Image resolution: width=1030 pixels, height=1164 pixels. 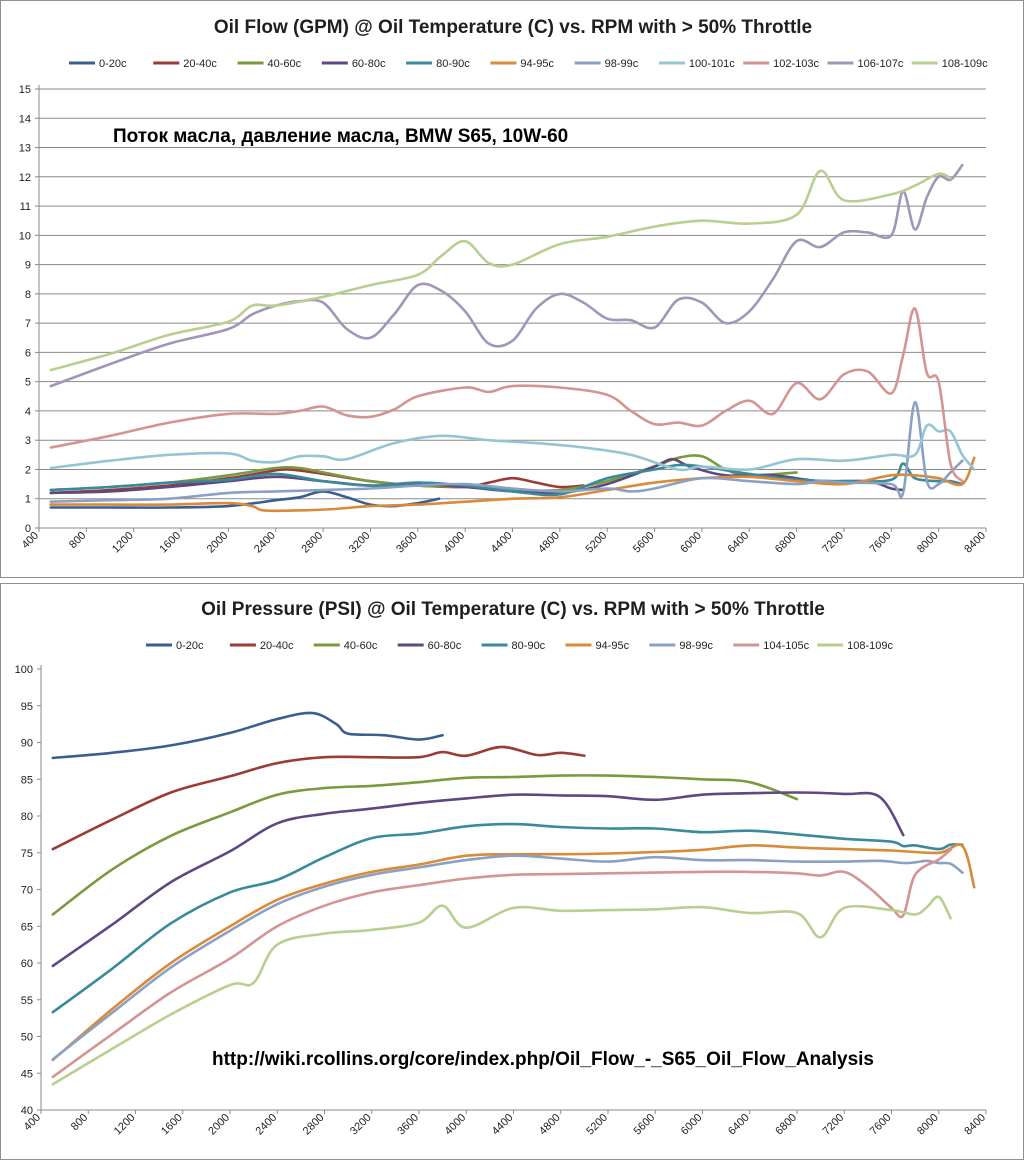 I want to click on y-tick-label: 4, so click(x=28, y=412).